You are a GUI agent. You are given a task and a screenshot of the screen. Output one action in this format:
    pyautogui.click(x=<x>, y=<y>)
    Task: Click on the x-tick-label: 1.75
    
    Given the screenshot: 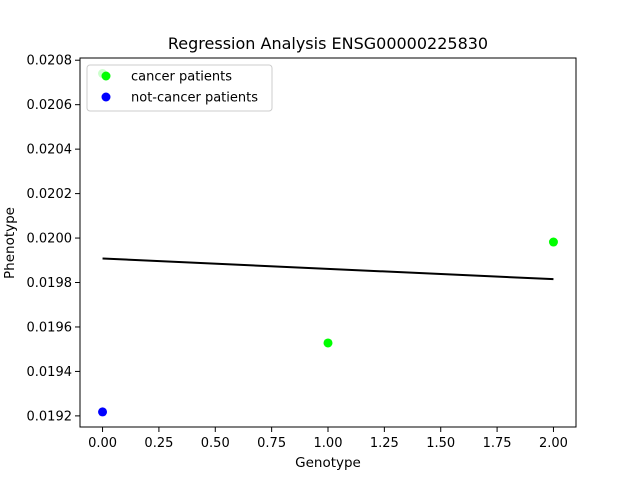 What is the action you would take?
    pyautogui.click(x=497, y=443)
    